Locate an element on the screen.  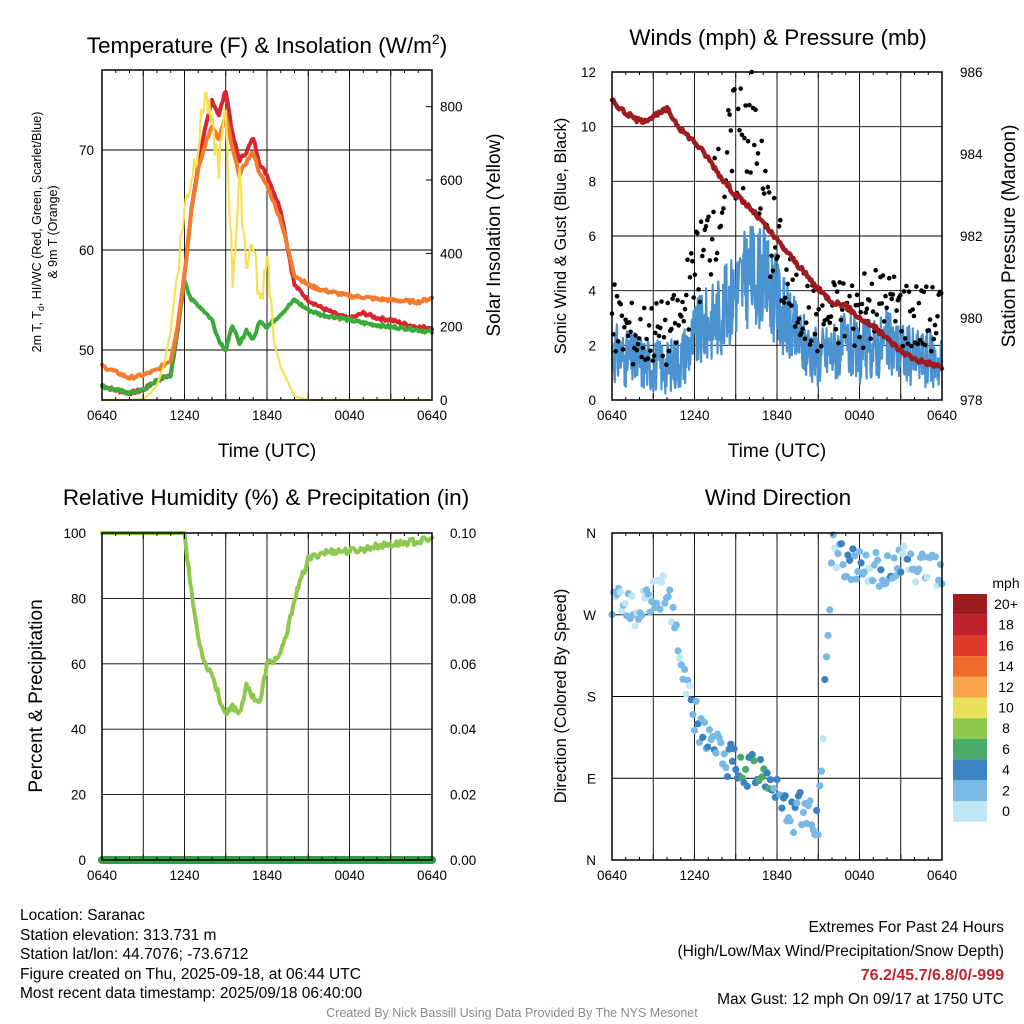
dir-chart-y-tick-label: N is located at coordinates (591, 860).